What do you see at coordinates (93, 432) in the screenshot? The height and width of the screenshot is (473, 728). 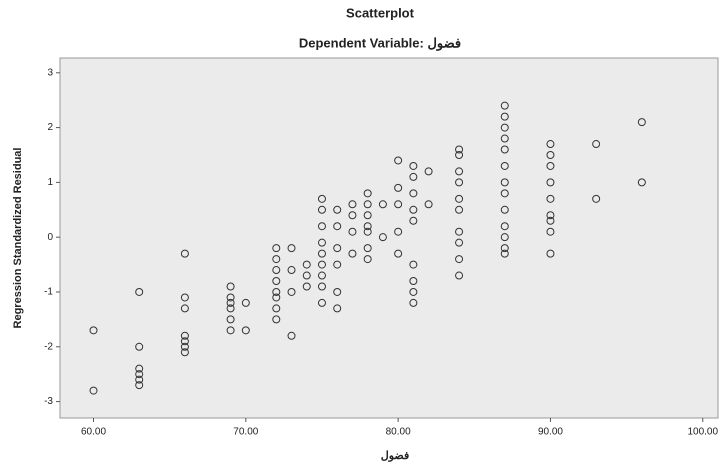 I see `x-tick-label: 60.00` at bounding box center [93, 432].